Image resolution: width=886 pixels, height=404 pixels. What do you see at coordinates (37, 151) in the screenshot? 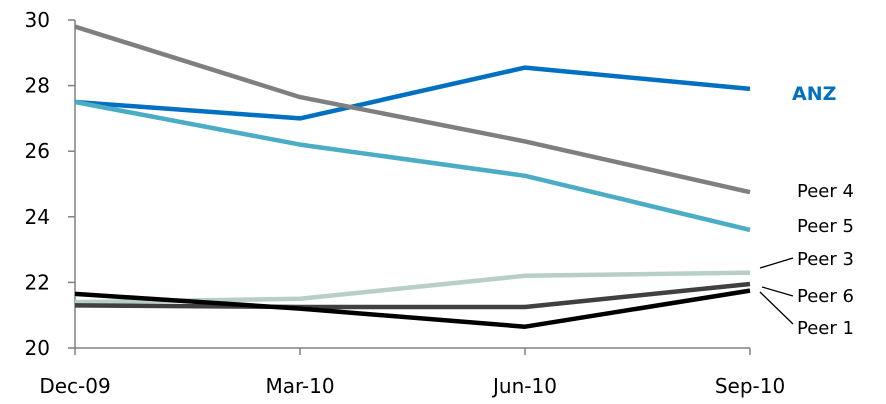
I see `y-tick-label: 26` at bounding box center [37, 151].